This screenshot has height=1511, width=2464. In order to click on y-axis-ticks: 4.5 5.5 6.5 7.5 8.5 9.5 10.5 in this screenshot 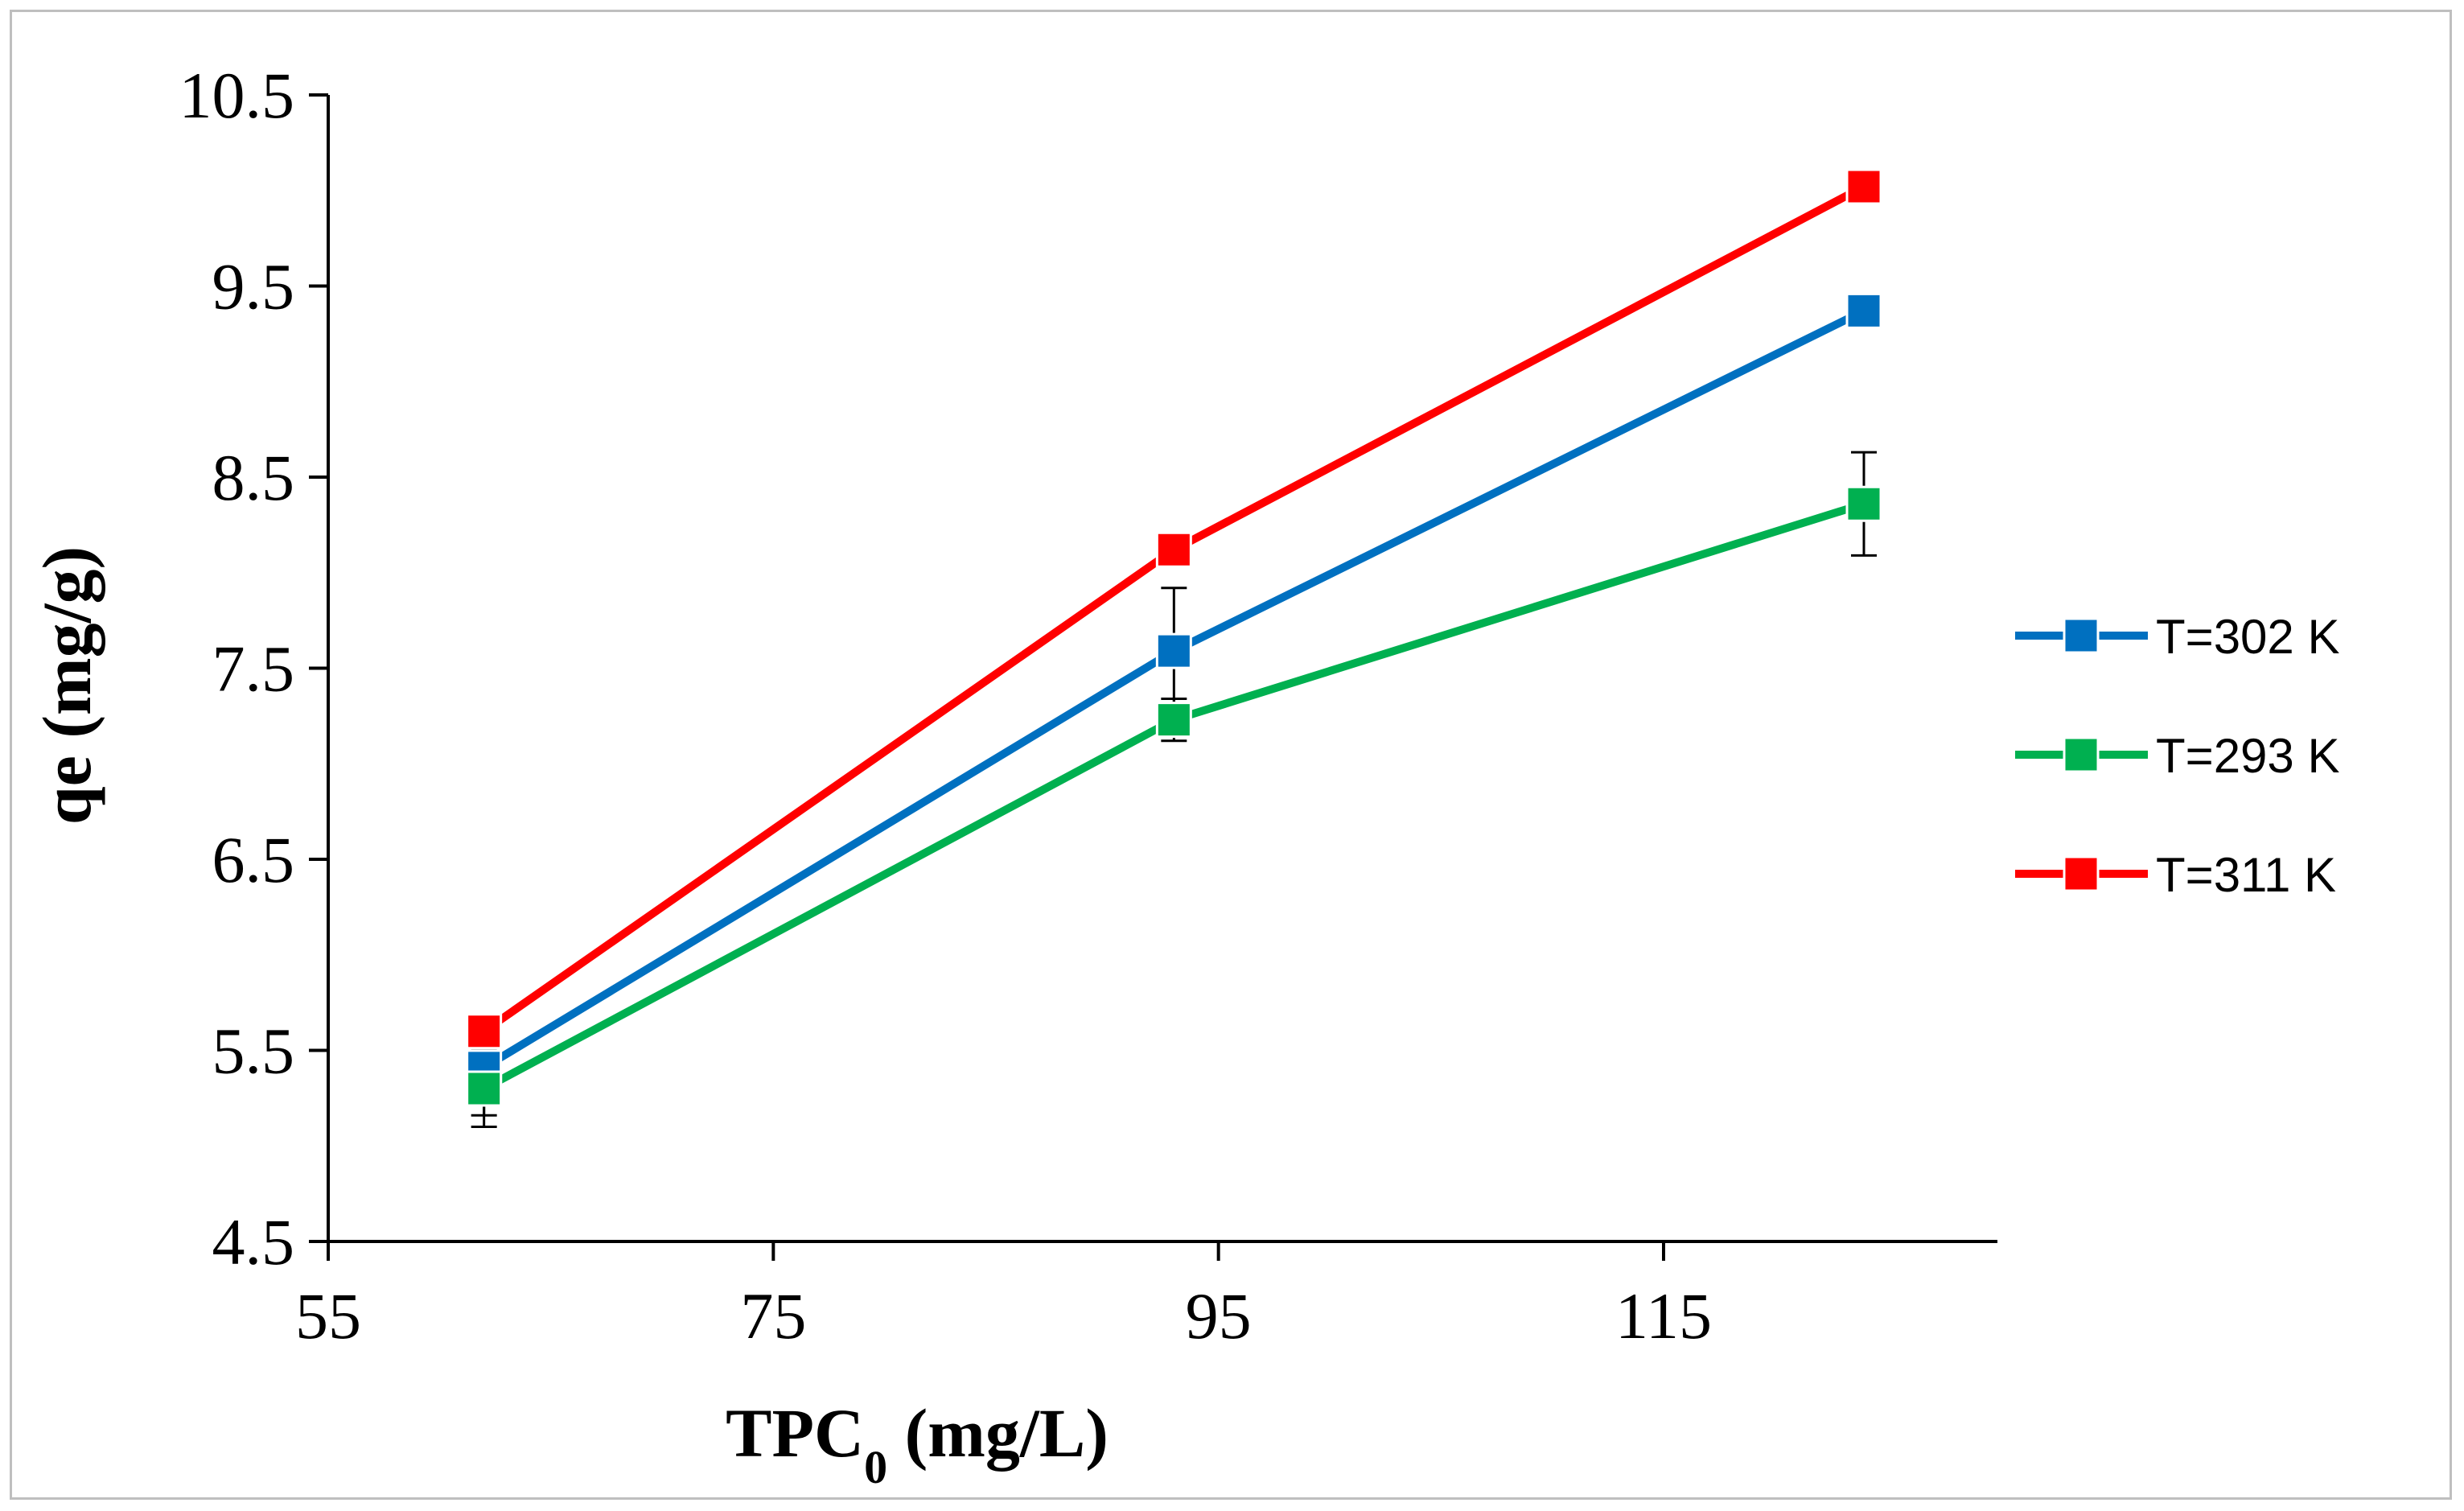, I will do `click(253, 668)`.